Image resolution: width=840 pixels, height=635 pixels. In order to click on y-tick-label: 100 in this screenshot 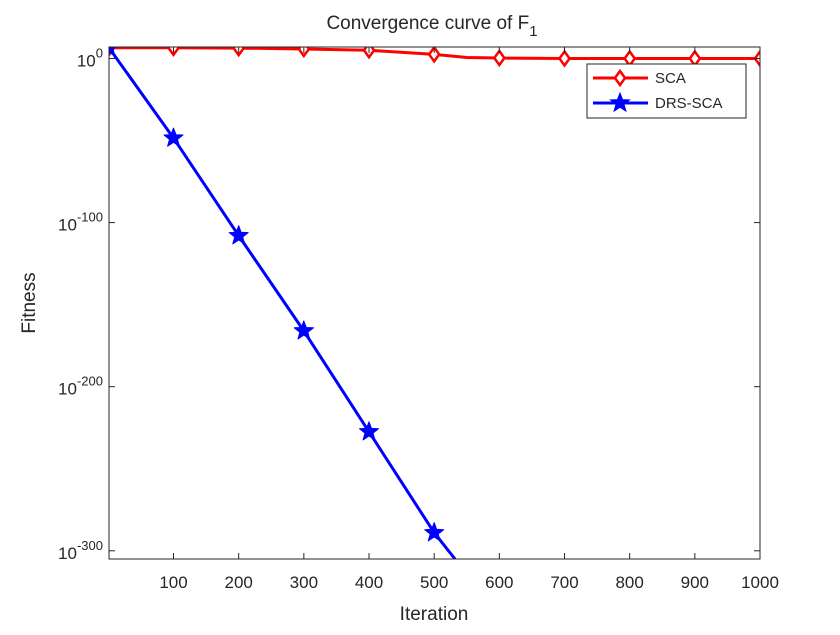, I will do `click(90, 57)`.